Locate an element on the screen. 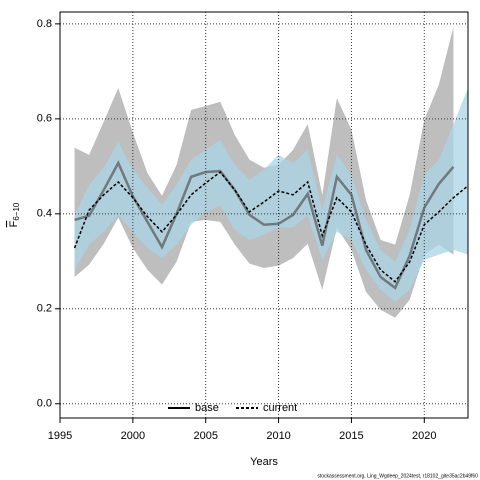 The image size is (480, 480). x-tick-label: 2020 is located at coordinates (424, 436).